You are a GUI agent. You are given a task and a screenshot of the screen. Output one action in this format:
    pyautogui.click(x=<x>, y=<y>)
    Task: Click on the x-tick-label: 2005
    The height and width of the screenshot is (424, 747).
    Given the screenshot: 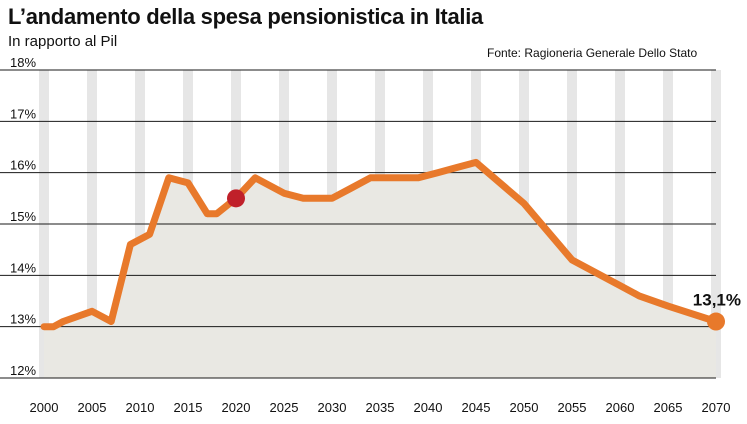 What is the action you would take?
    pyautogui.click(x=92, y=407)
    